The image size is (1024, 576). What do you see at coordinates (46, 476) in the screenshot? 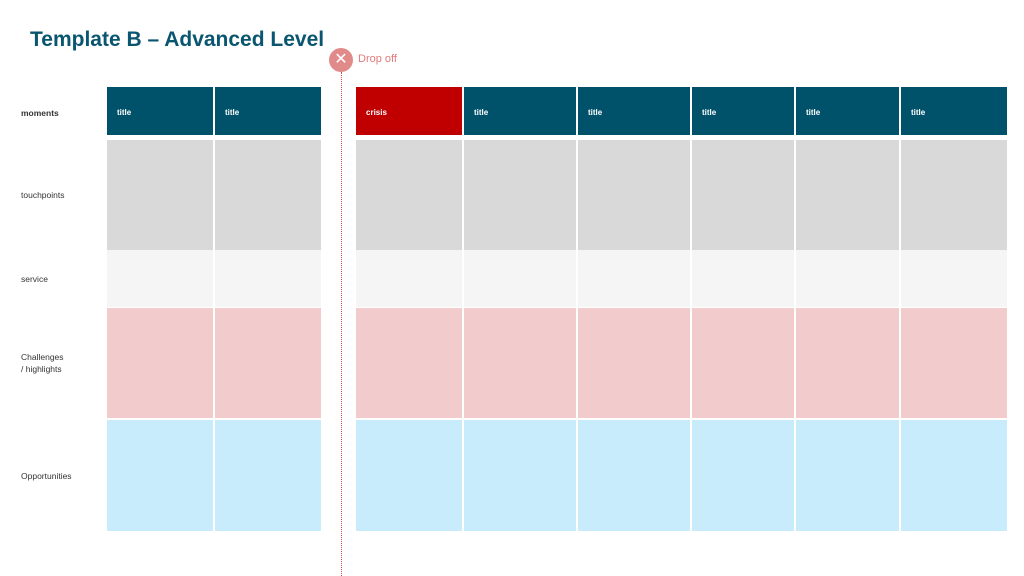
I see `row-label-opportunities: Opportunities` at bounding box center [46, 476].